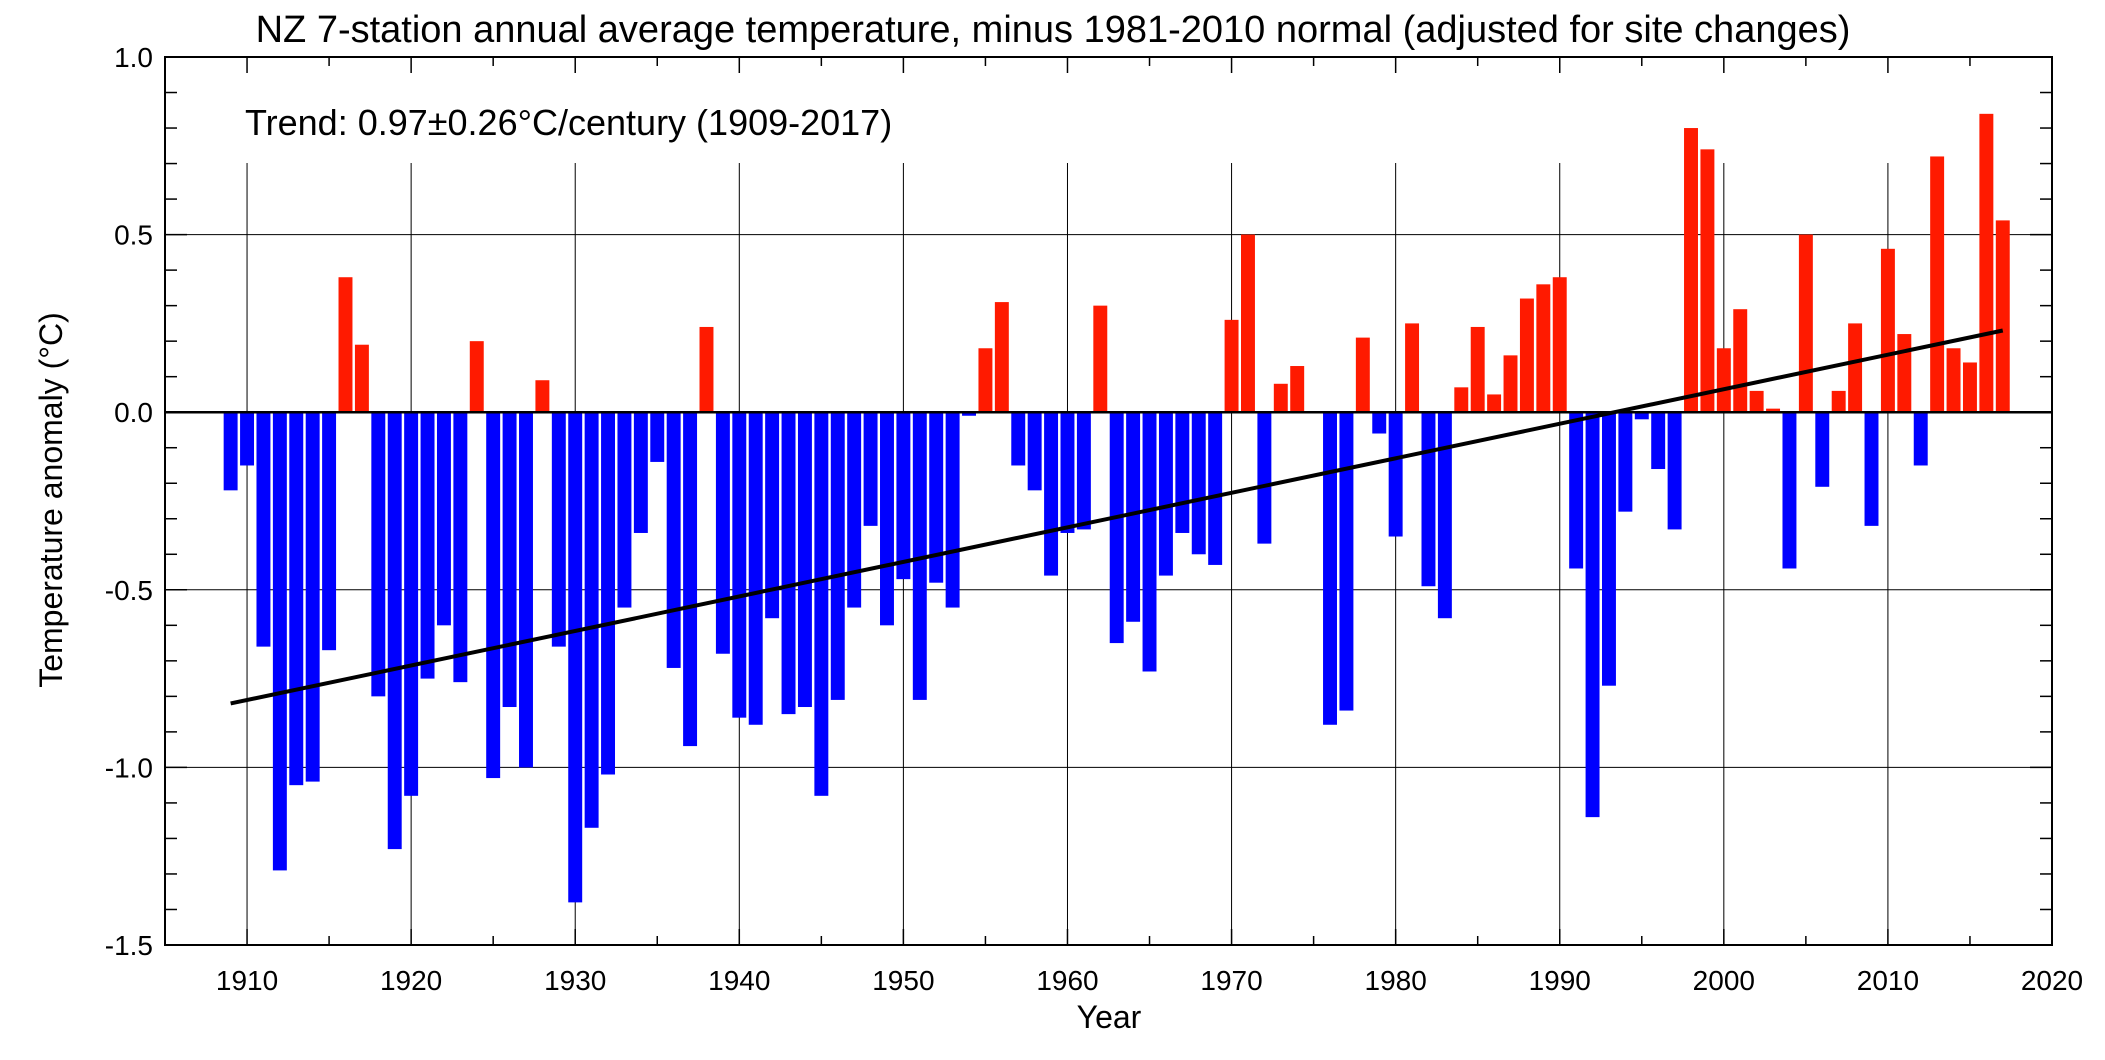 The image size is (2105, 1060). What do you see at coordinates (1822, 449) in the screenshot?
I see `bar-2006` at bounding box center [1822, 449].